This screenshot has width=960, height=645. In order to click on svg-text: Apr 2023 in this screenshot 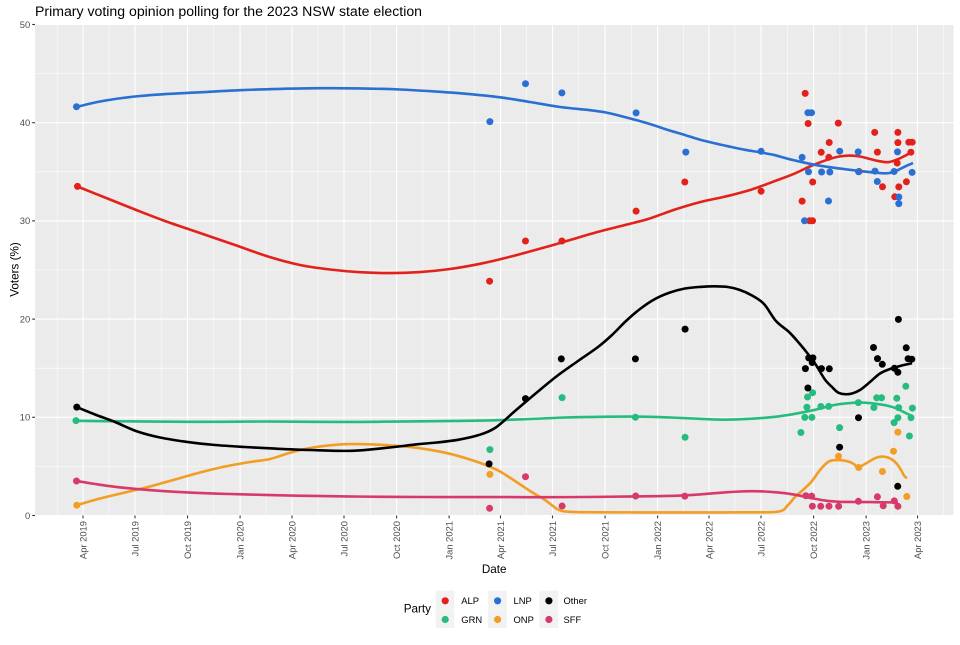, I will do `click(917, 540)`.